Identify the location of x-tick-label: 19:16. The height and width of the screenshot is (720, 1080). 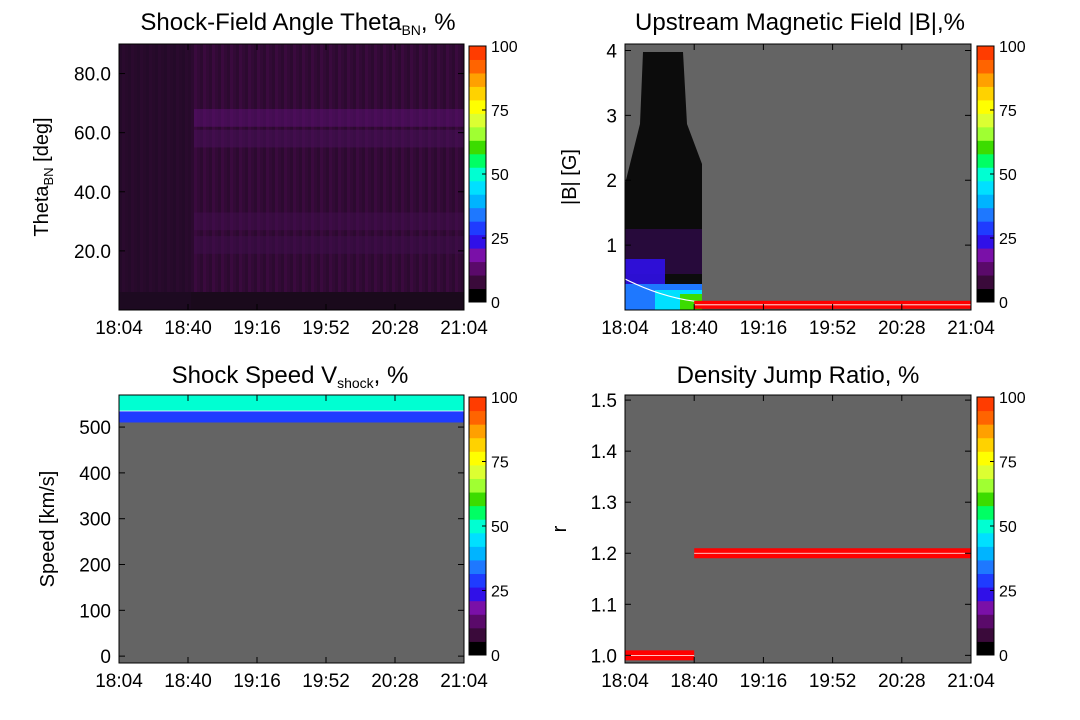
(764, 681).